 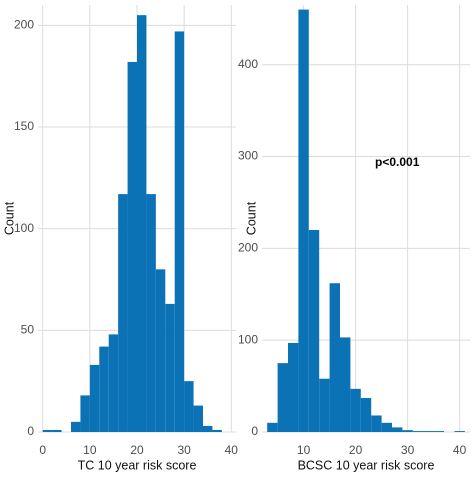 I want to click on y-tick-label: 50, so click(x=28, y=330).